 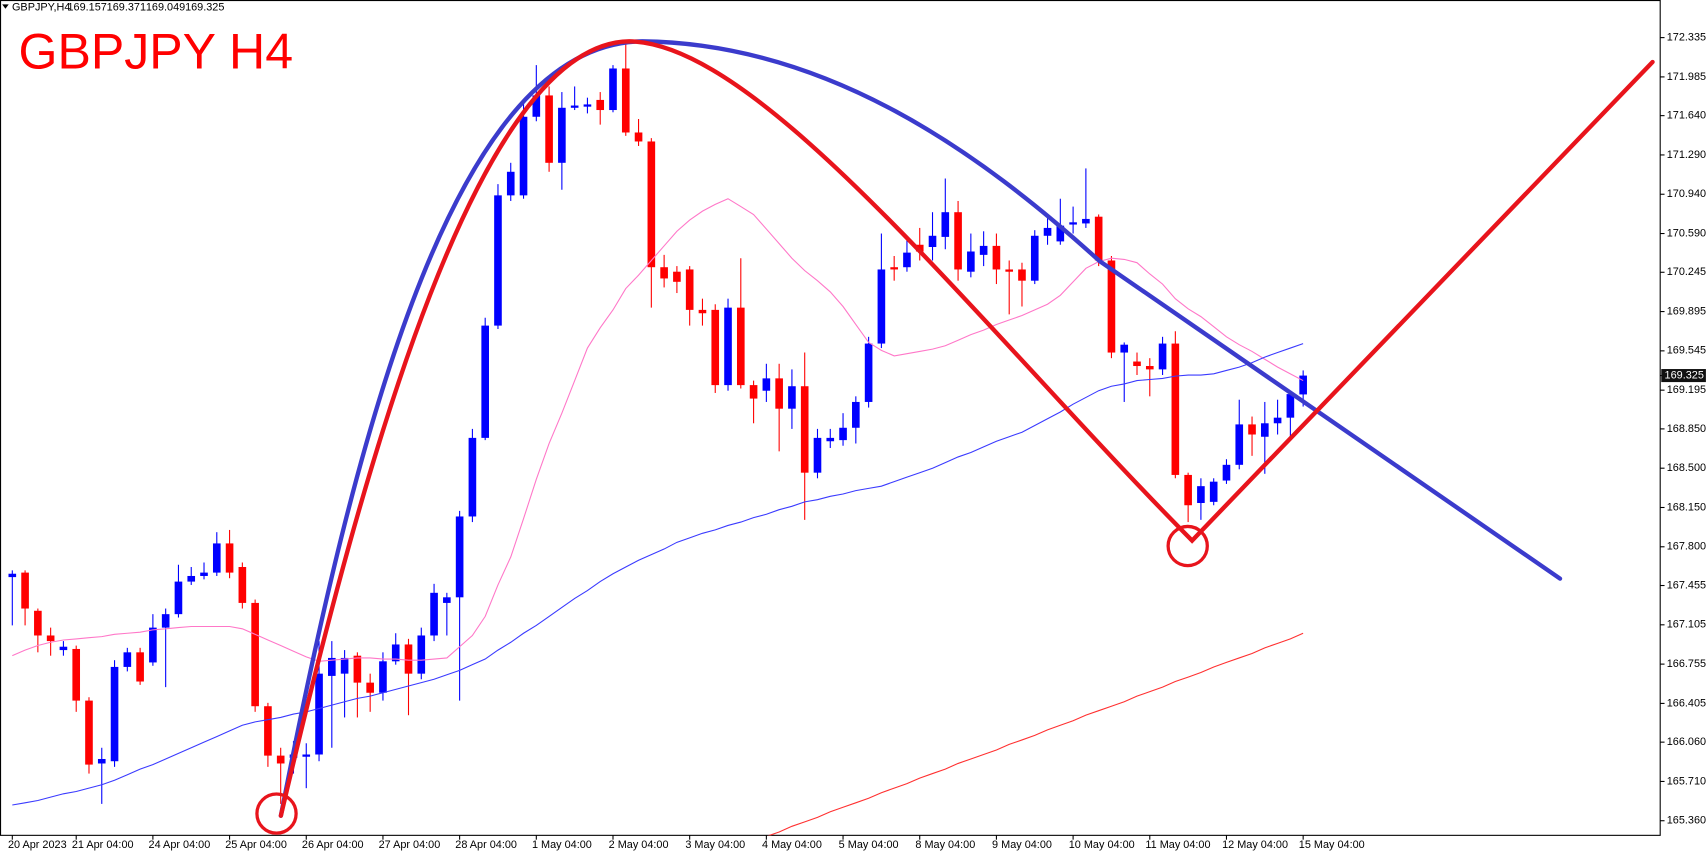 I want to click on y-tick-label: 169.895, so click(x=1686, y=311).